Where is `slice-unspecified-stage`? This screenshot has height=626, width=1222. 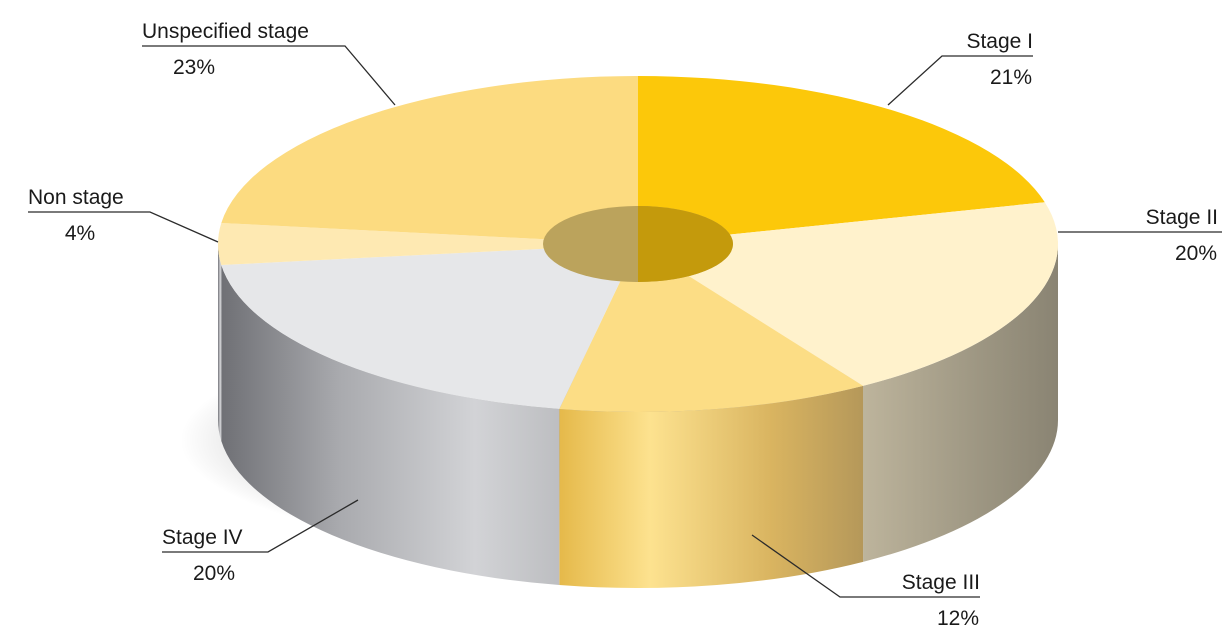
slice-unspecified-stage is located at coordinates (429, 160).